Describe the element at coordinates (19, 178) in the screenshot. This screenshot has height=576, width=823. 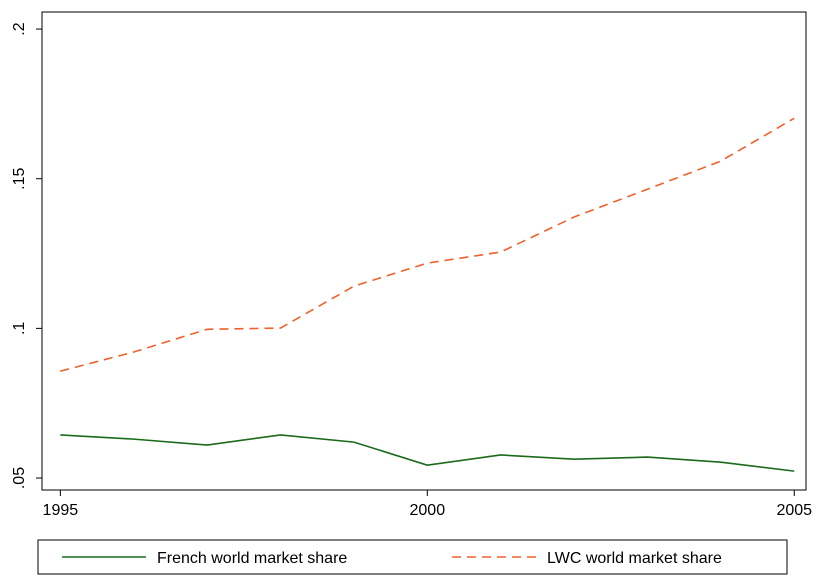
I see `y-tick-label: .15` at that location.